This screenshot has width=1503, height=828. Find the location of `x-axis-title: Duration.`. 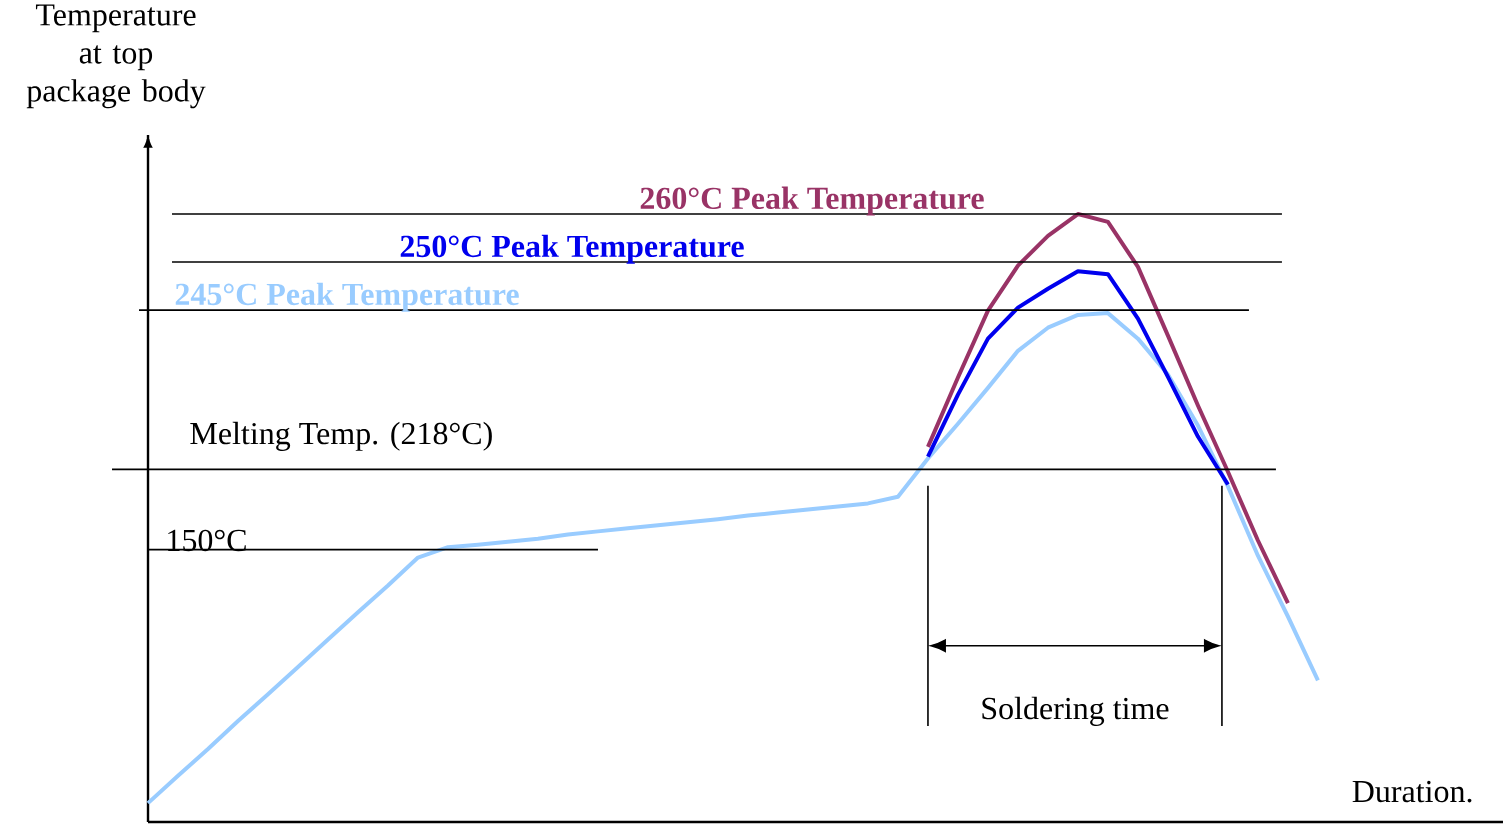

x-axis-title: Duration. is located at coordinates (1412, 791).